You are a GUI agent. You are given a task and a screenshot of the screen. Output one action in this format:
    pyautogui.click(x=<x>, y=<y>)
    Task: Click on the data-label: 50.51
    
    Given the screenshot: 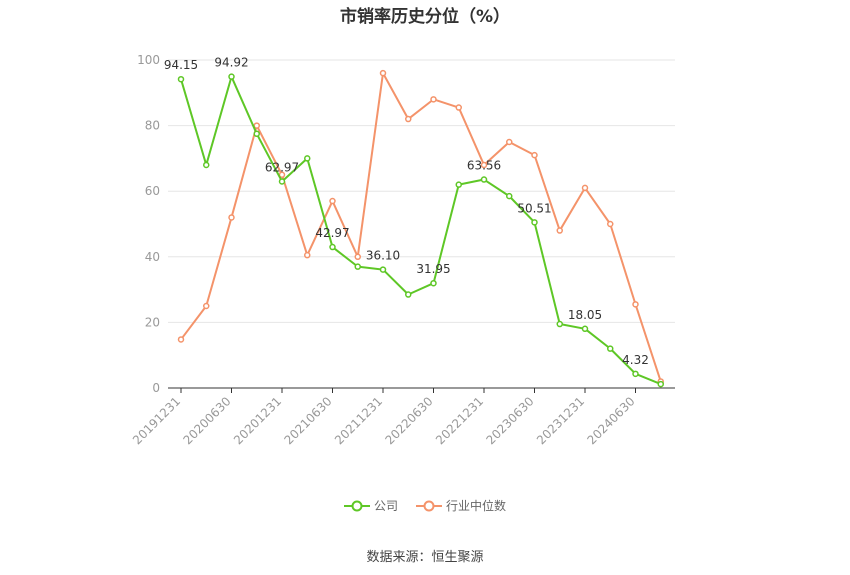 What is the action you would take?
    pyautogui.click(x=534, y=208)
    